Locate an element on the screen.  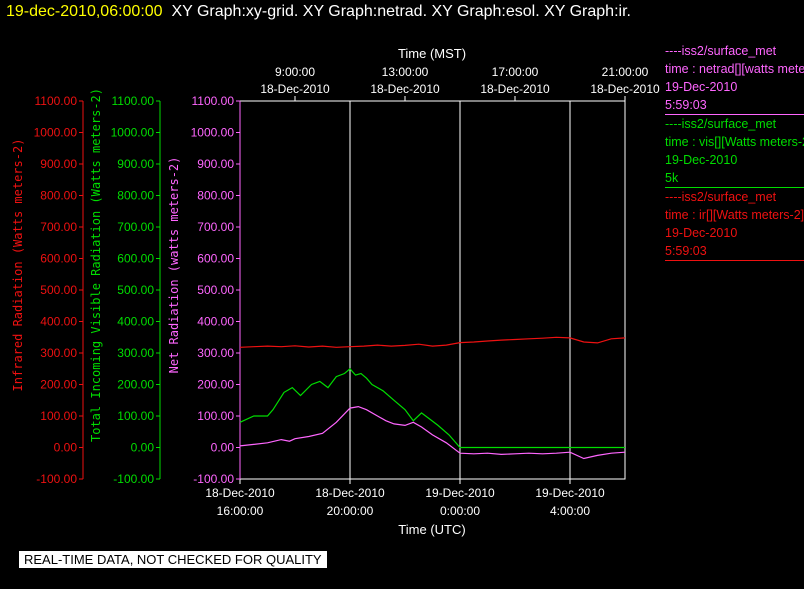
header-datetime: 19-dec-2010,06:00:00 is located at coordinates (84, 11).